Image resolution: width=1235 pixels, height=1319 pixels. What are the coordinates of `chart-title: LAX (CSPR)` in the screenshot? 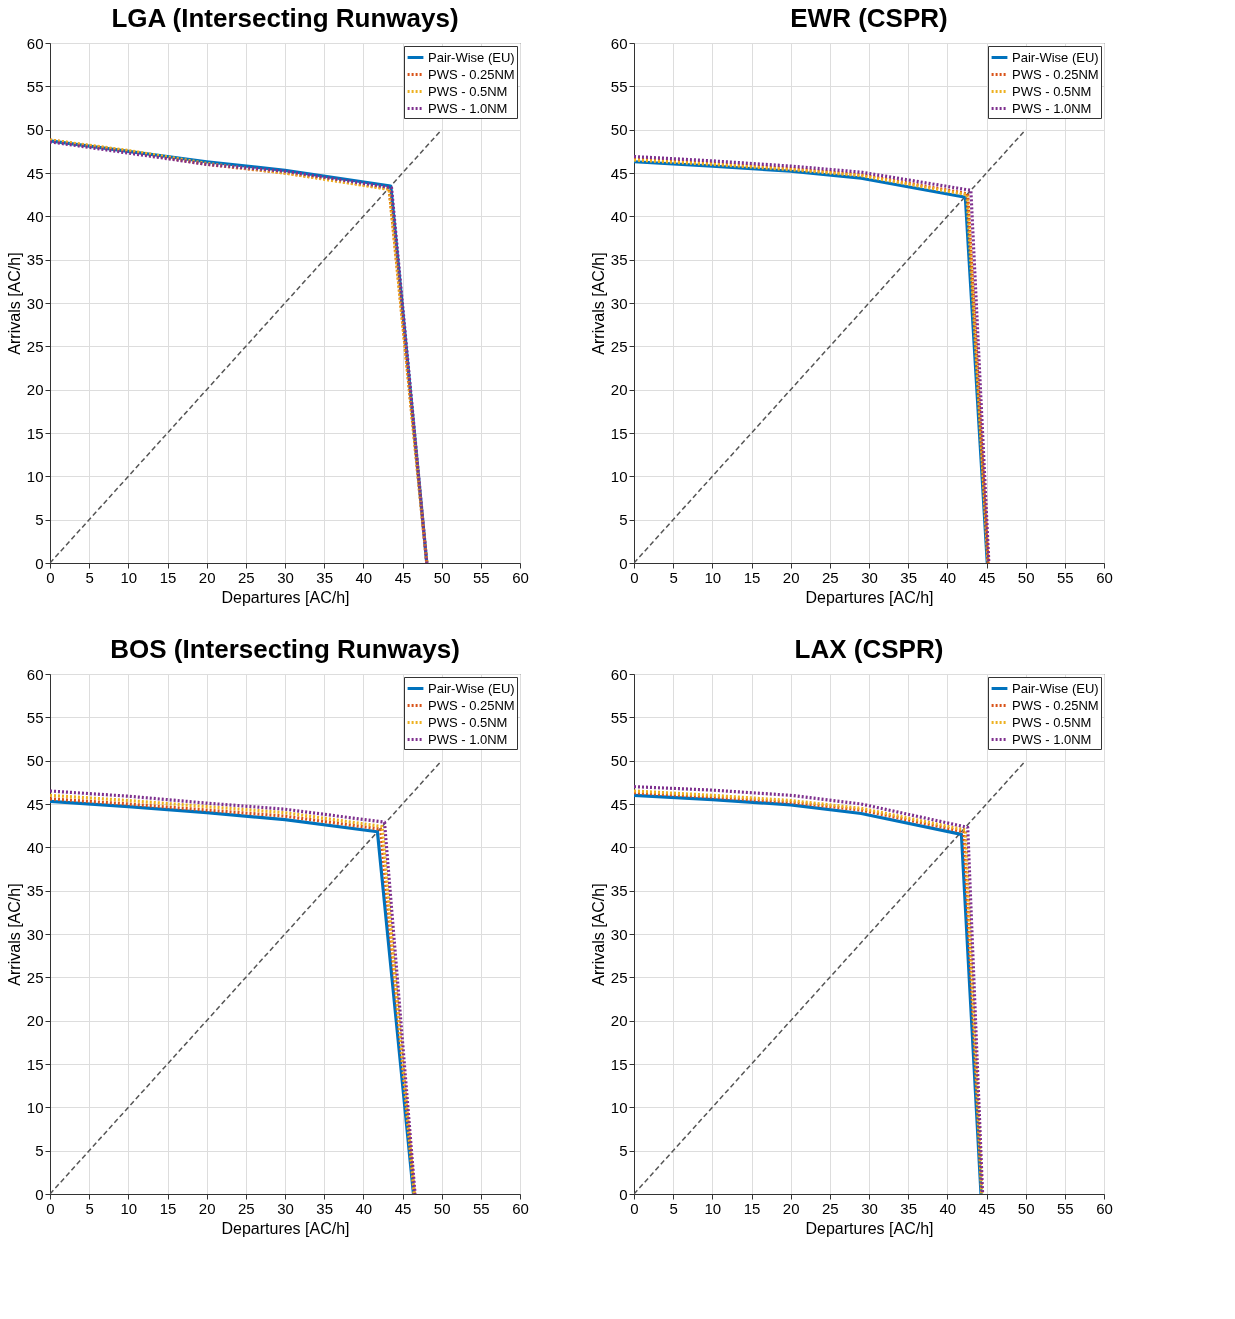 It's located at (869, 649).